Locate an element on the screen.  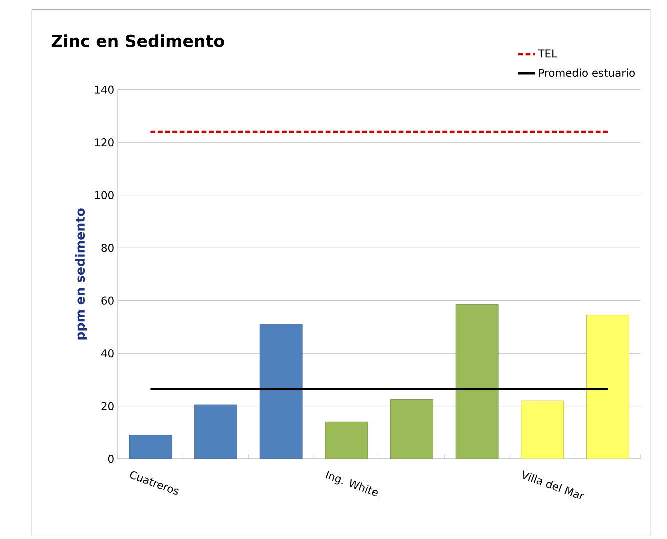
y-tick-label: 120 is located at coordinates (104, 142).